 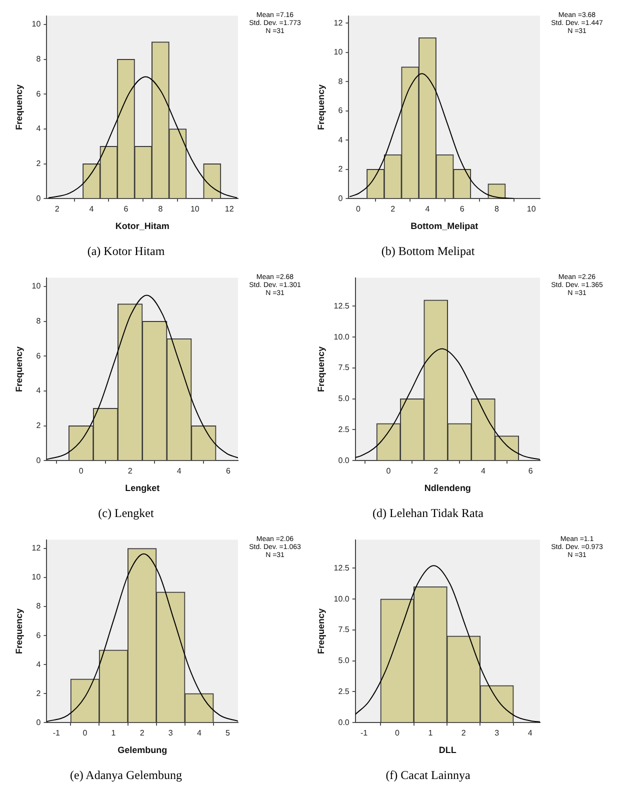 What do you see at coordinates (428, 513) in the screenshot?
I see `text: (d) Lelehan Tidak Rata` at bounding box center [428, 513].